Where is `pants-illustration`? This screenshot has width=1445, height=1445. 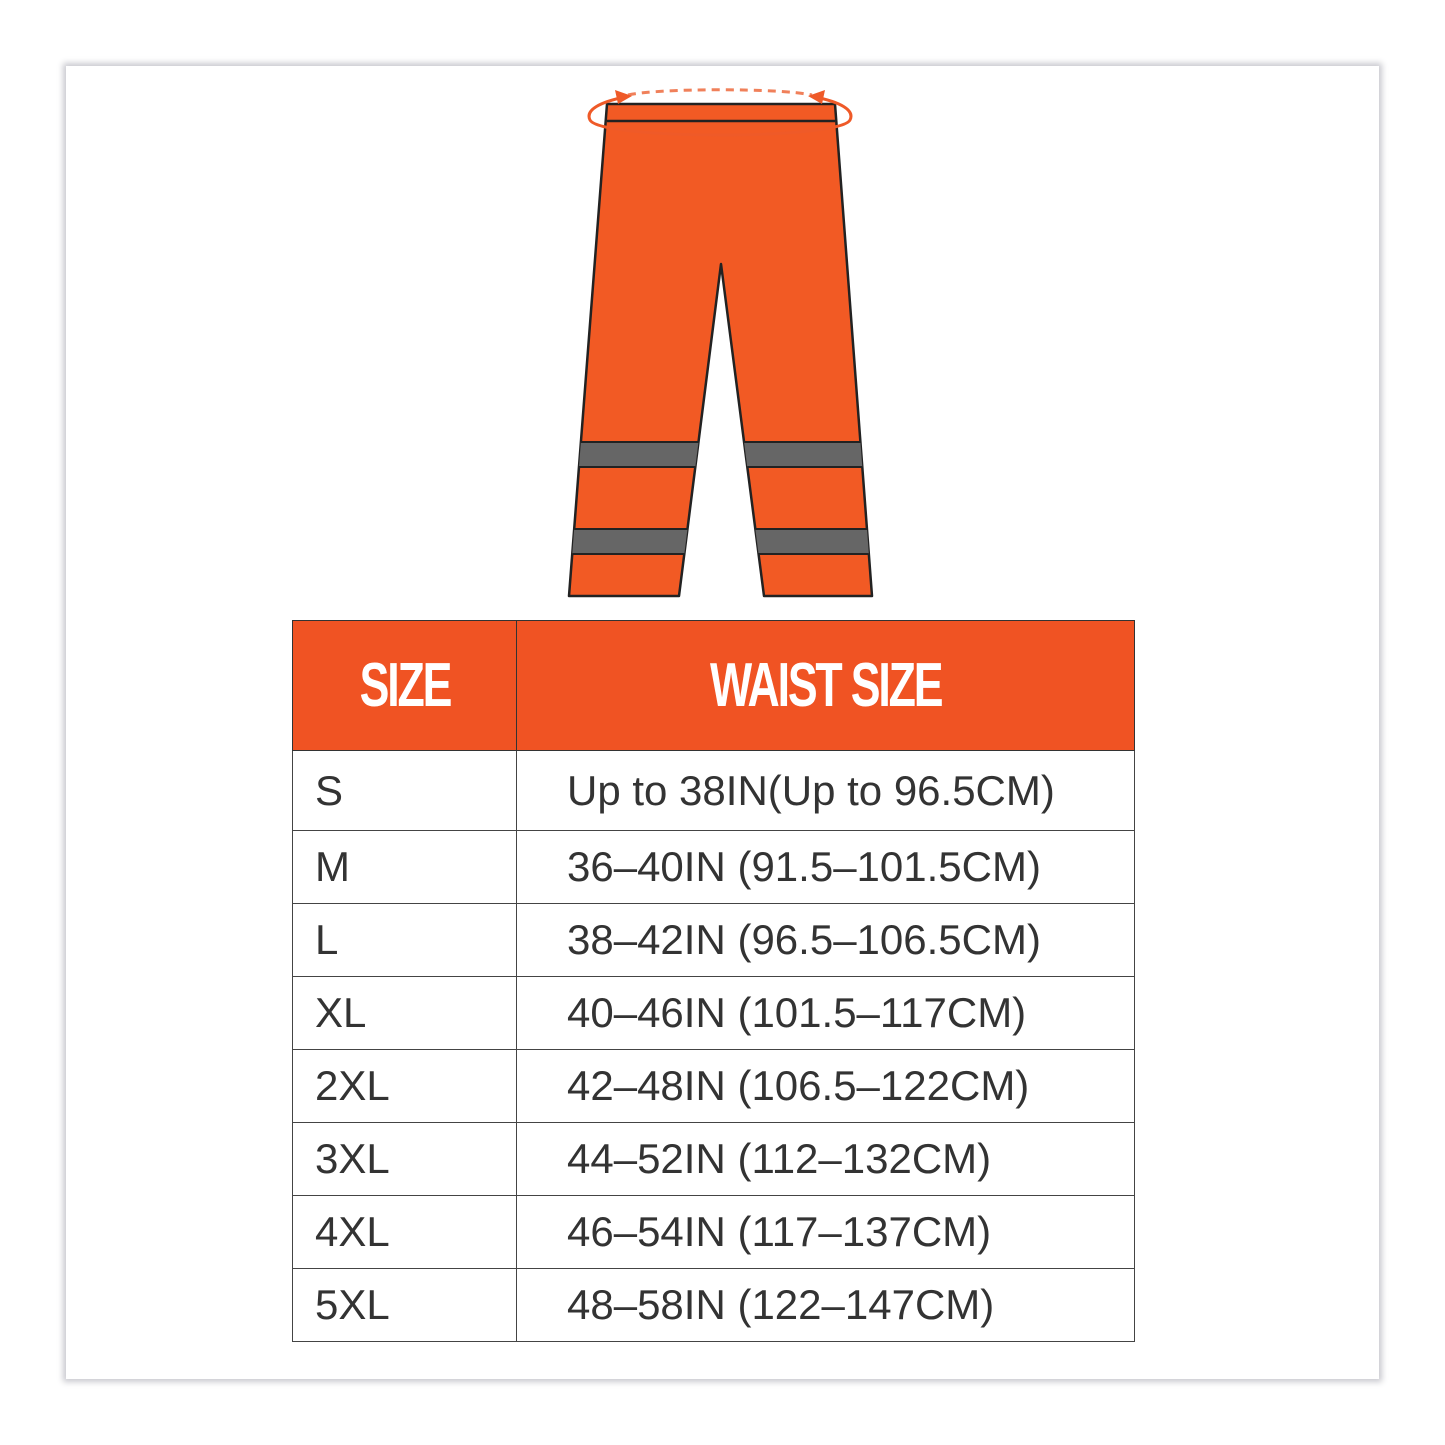 pants-illustration is located at coordinates (720, 343).